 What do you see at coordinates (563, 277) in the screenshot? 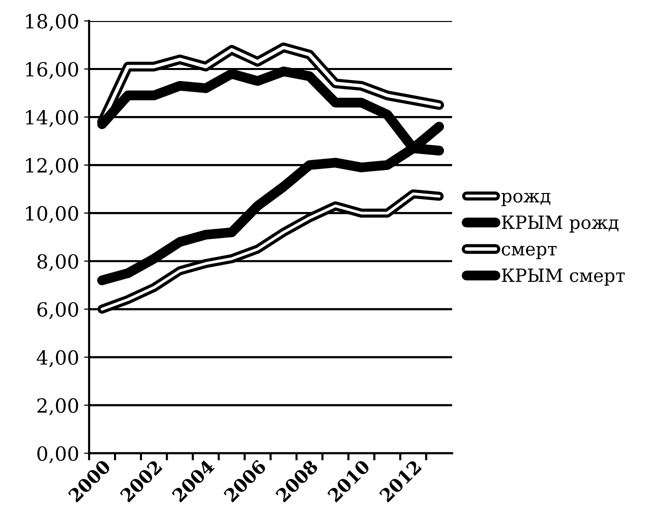
I see `legend-label: КРЫМ смерт` at bounding box center [563, 277].